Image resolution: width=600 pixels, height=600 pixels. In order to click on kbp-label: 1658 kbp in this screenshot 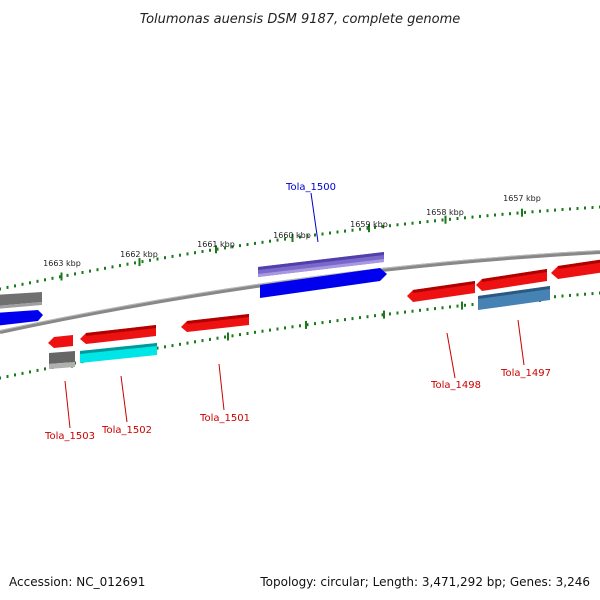, I will do `click(445, 212)`.